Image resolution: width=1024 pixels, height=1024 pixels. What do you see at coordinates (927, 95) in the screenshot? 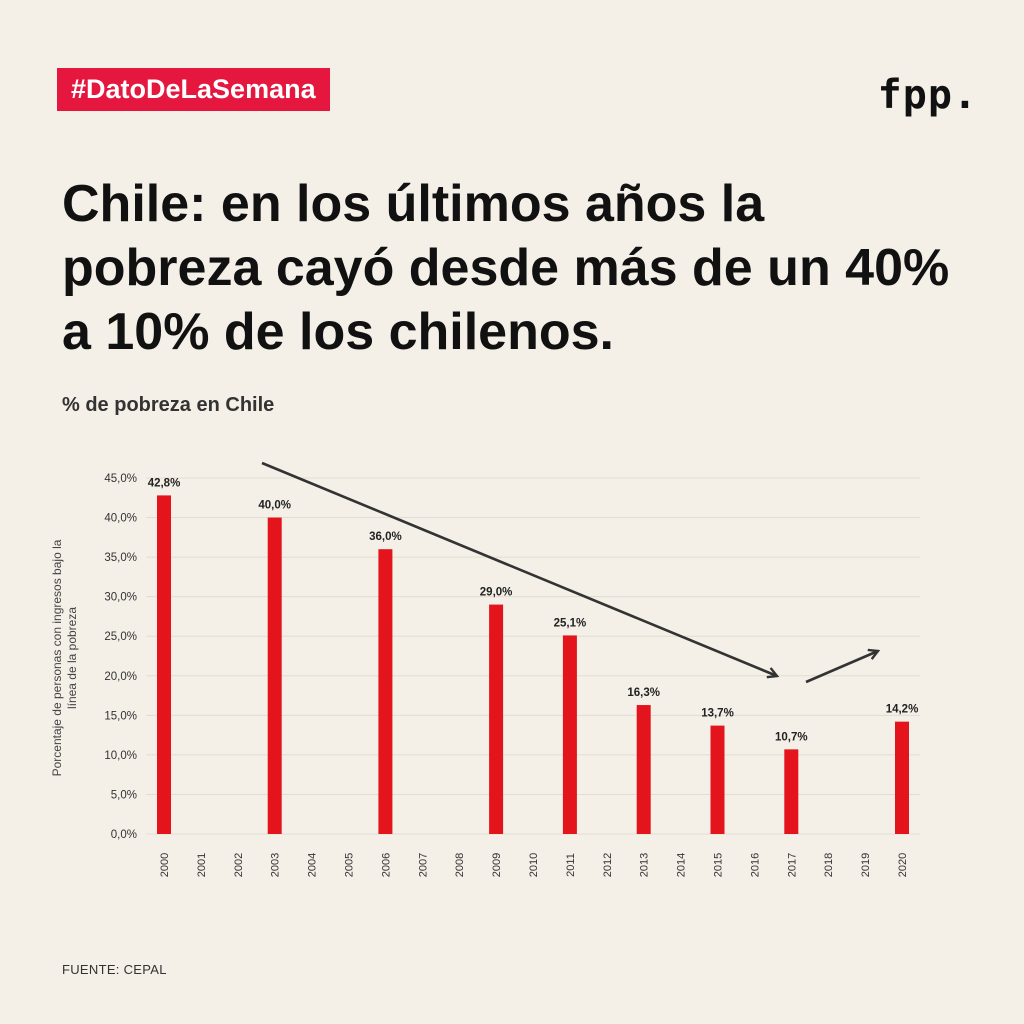
I see `fpp-logo: fpp.` at bounding box center [927, 95].